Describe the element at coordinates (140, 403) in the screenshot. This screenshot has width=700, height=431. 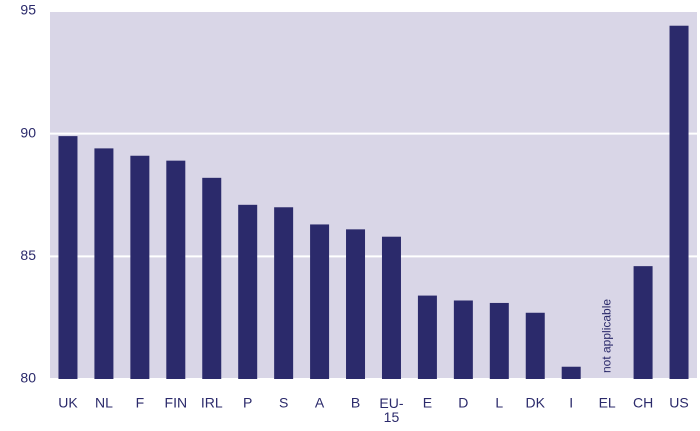
I see `x-tick-label: F` at that location.